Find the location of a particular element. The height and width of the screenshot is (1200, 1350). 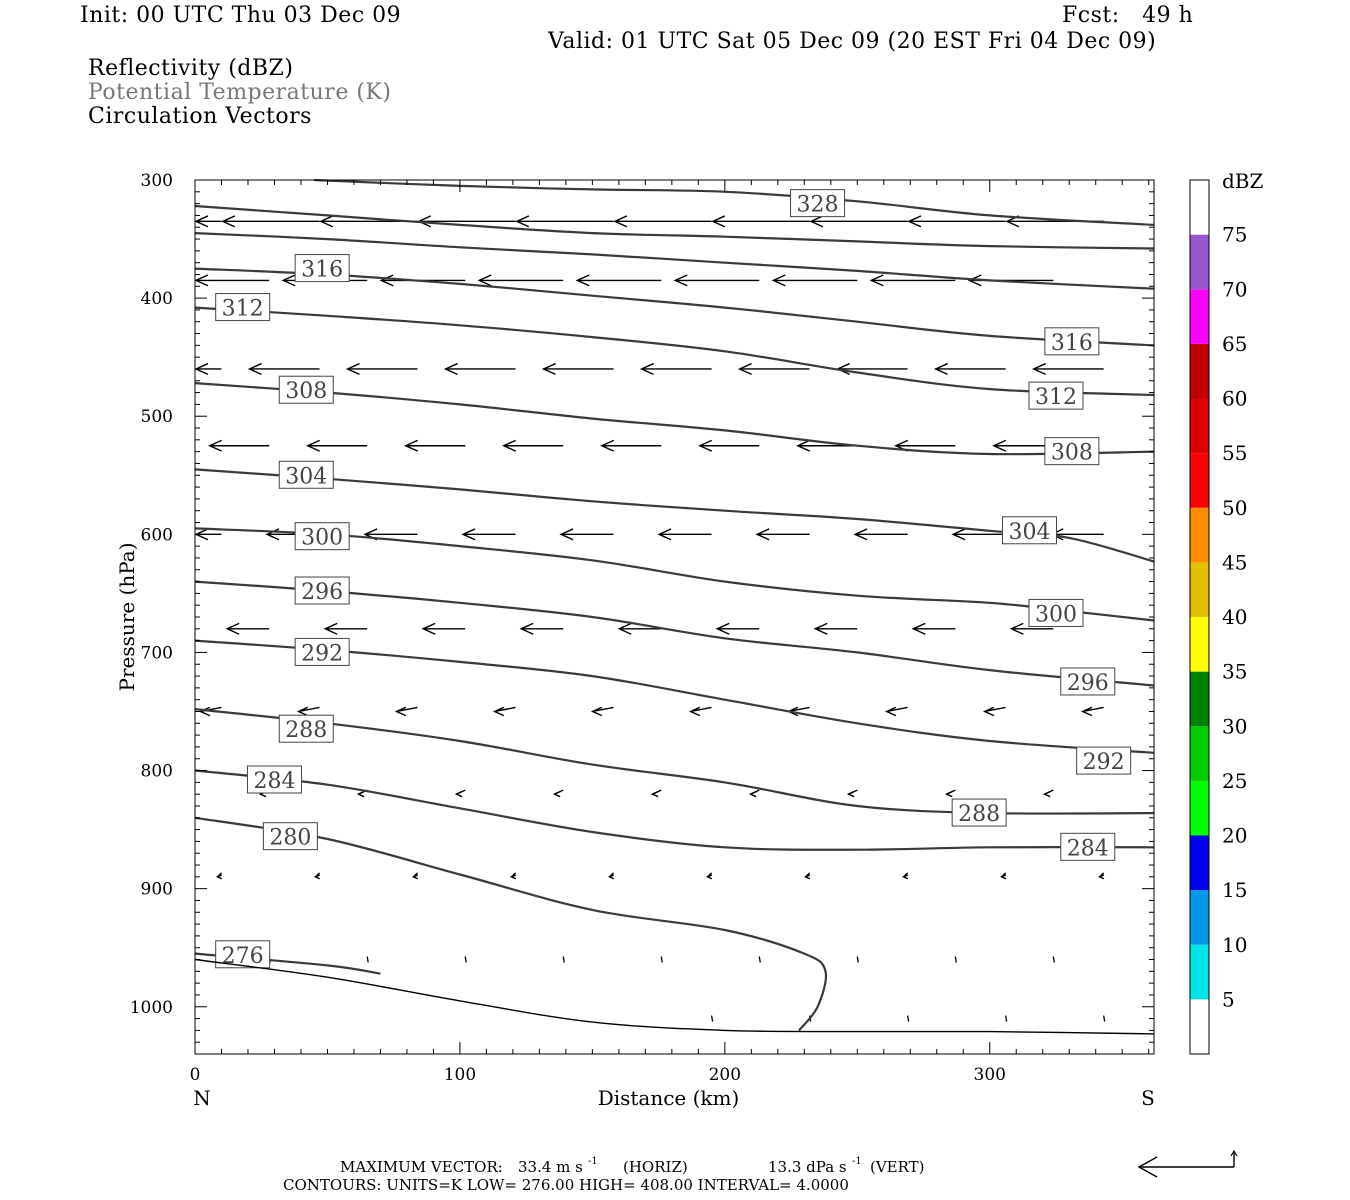

colorbar-tick-label: 45 is located at coordinates (1234, 562).